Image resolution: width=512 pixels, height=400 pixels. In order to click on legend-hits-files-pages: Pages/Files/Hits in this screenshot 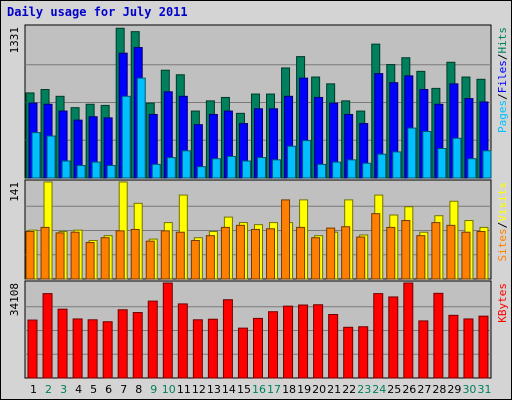, I will do `click(502, 80)`.